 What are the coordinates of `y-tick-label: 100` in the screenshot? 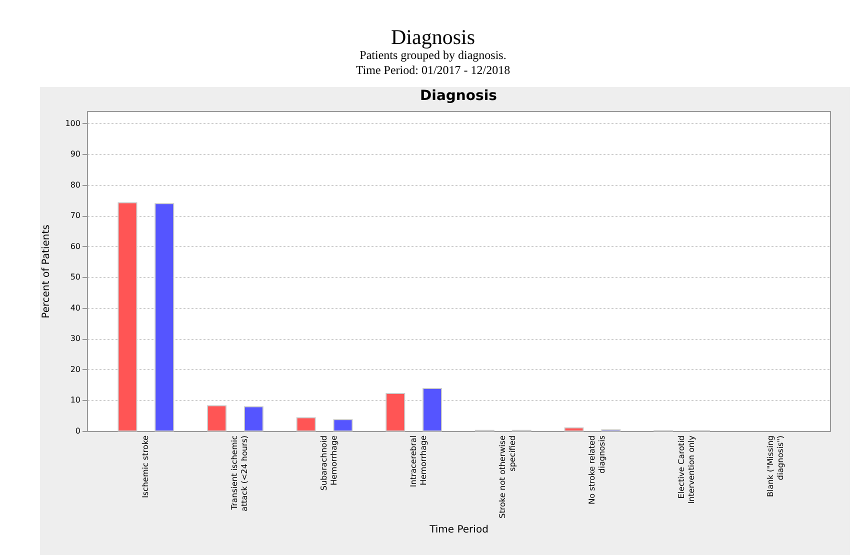 It's located at (72, 123).